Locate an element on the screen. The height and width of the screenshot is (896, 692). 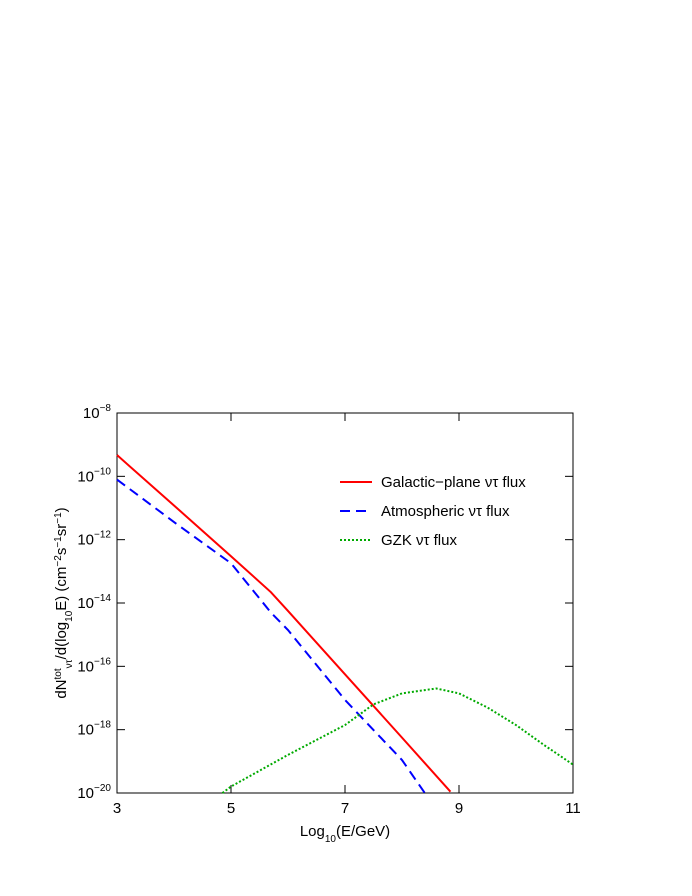
y-tick-label: 10−8 is located at coordinates (97, 412).